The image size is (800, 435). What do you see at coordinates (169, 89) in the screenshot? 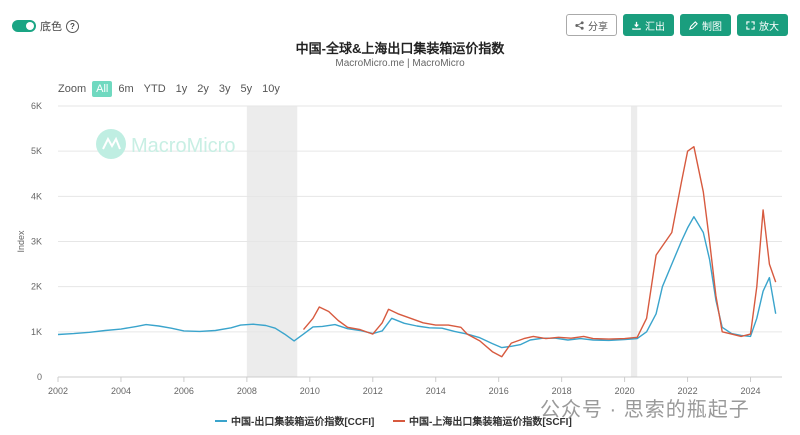
I see `zoom-bar: Zoom All 6m YTD 1y 2y 3y 5y 10y` at bounding box center [169, 89].